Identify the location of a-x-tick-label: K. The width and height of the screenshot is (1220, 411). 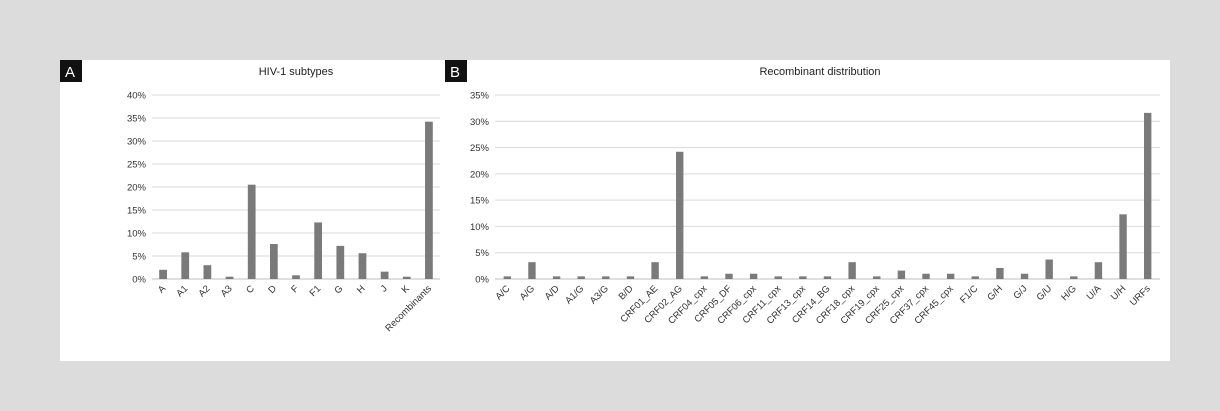
(406, 289).